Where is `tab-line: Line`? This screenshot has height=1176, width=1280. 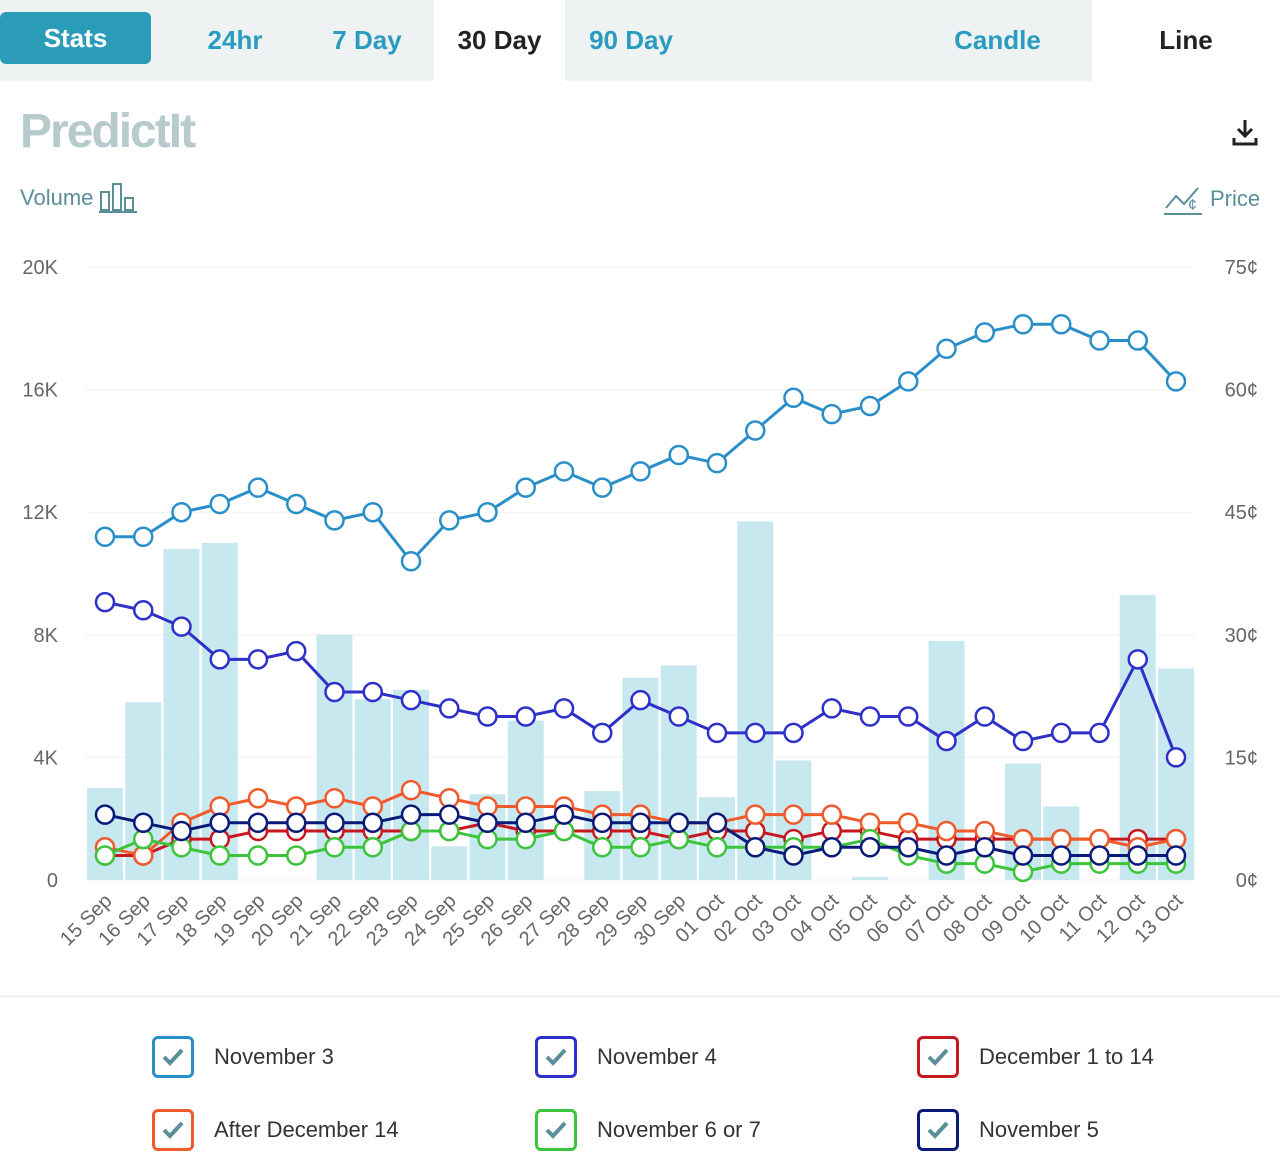 tab-line: Line is located at coordinates (1186, 40).